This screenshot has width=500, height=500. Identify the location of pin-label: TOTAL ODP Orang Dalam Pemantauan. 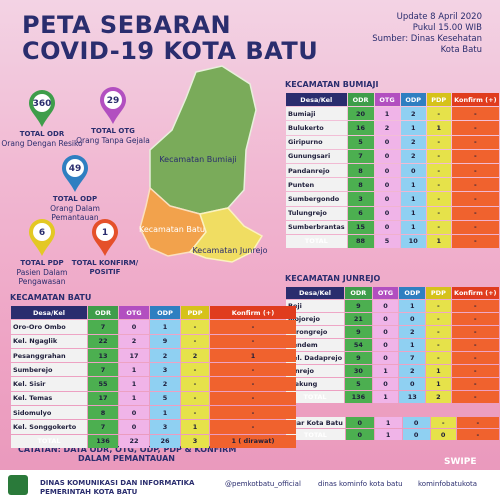
(75, 208).